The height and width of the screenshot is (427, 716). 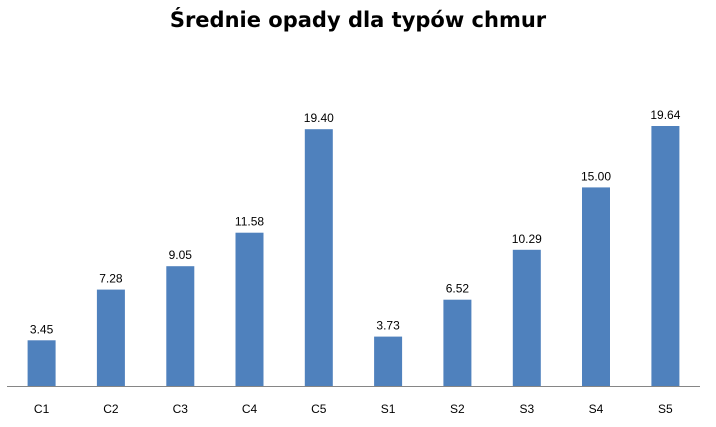 I want to click on bar-s1, so click(x=388, y=361).